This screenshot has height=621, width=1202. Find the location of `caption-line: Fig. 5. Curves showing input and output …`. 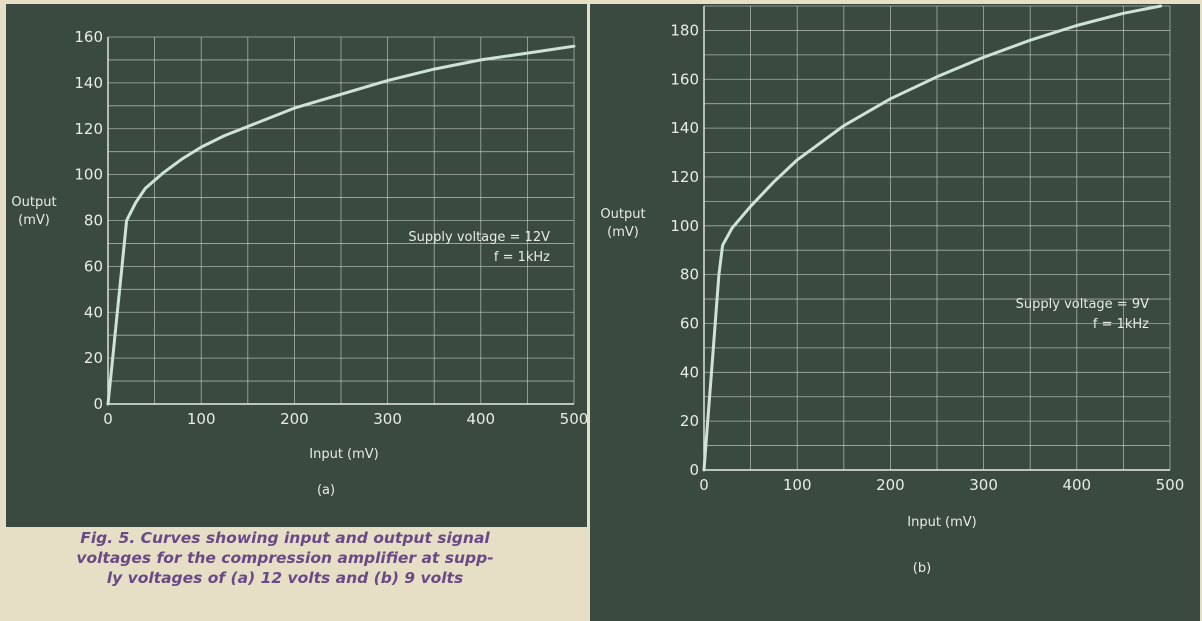

caption-line: Fig. 5. Curves showing input and output … is located at coordinates (285, 538).